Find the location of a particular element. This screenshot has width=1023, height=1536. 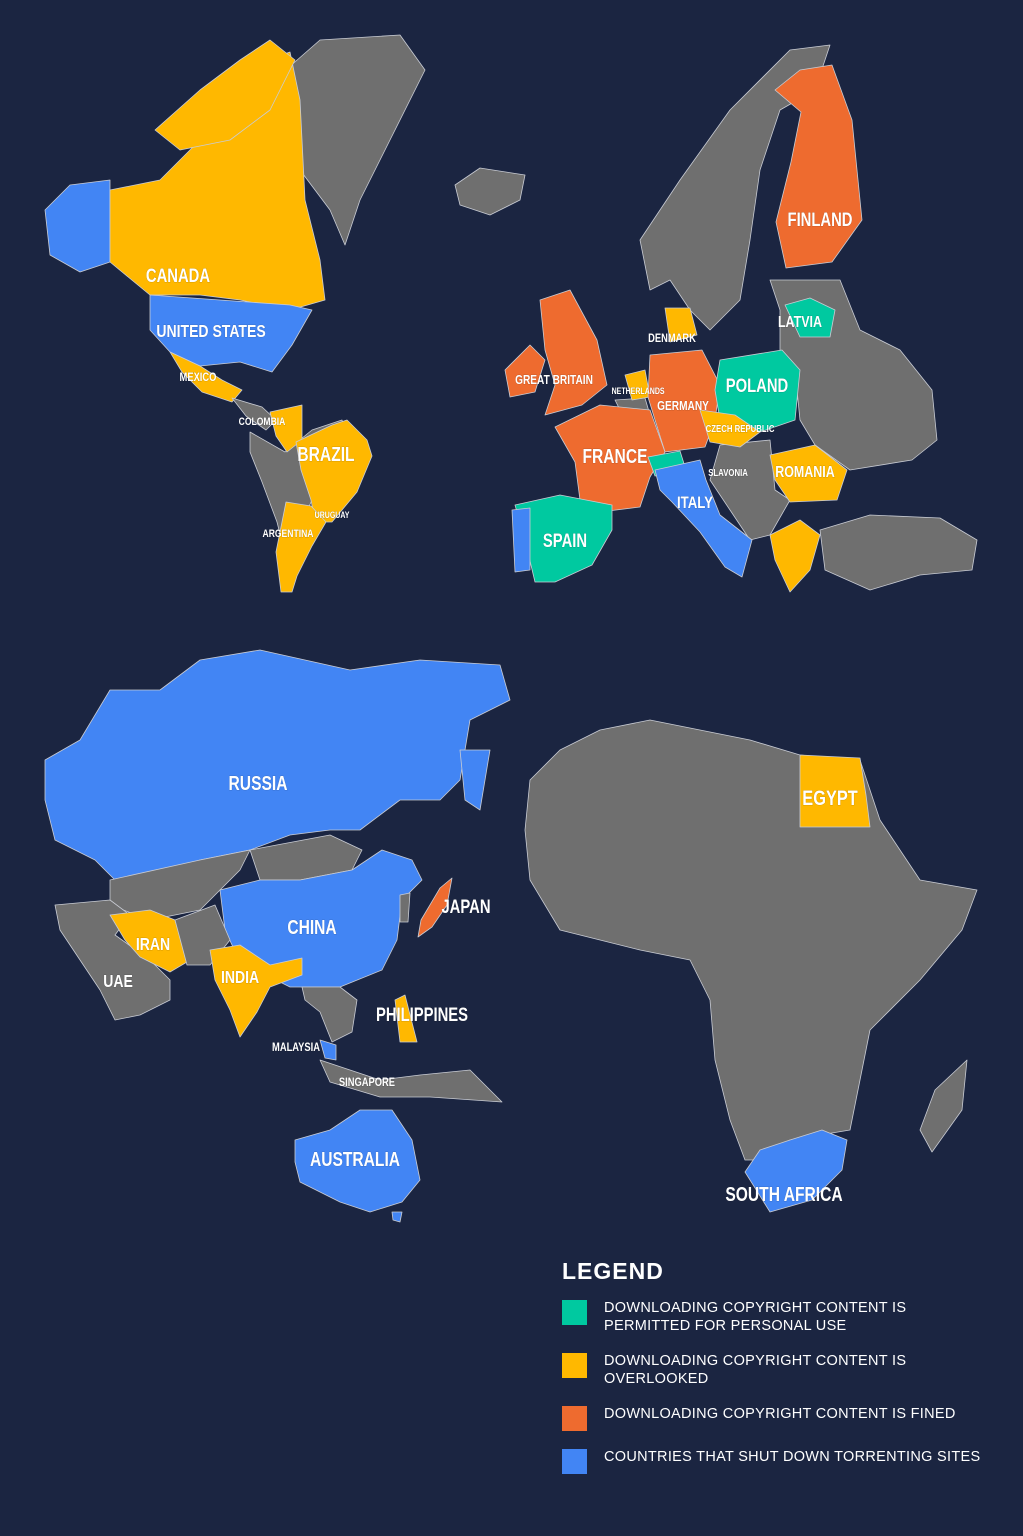

label-united-states: UNITED STATES is located at coordinates (211, 331).